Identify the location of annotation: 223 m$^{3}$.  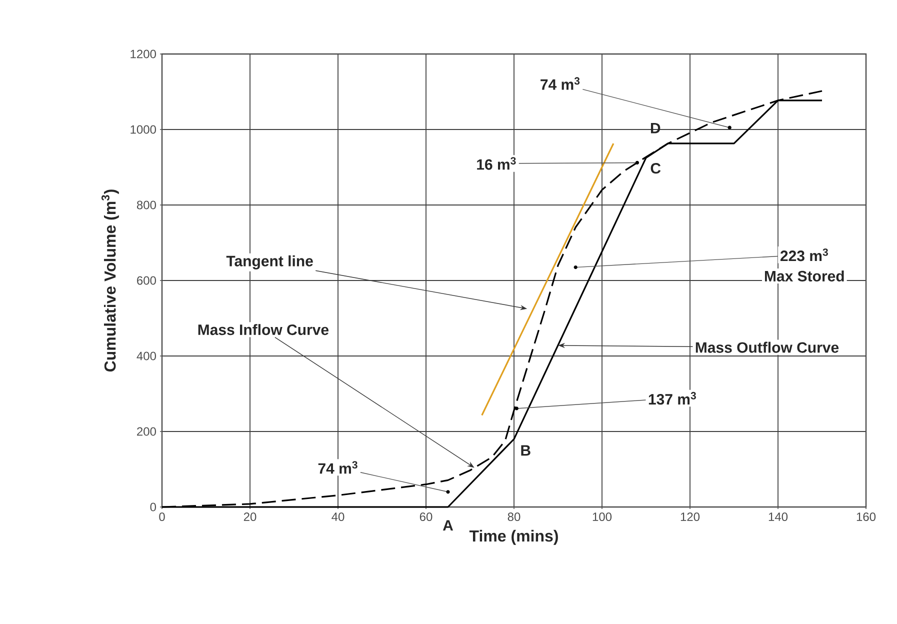
(804, 255).